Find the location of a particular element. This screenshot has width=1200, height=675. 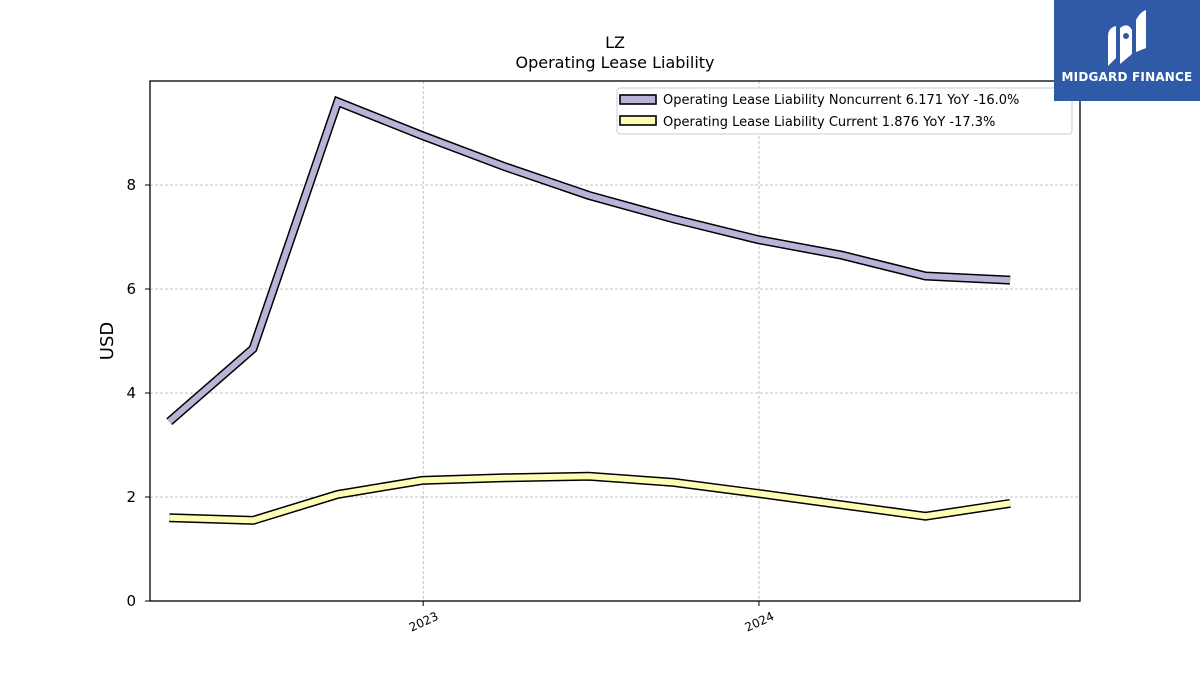

series-line-outline-current is located at coordinates (590, 498).